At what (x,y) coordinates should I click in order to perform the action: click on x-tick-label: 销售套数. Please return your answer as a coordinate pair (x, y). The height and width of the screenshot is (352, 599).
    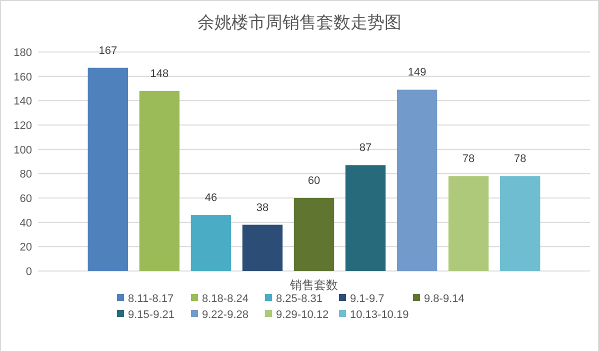
    Looking at the image, I should click on (313, 285).